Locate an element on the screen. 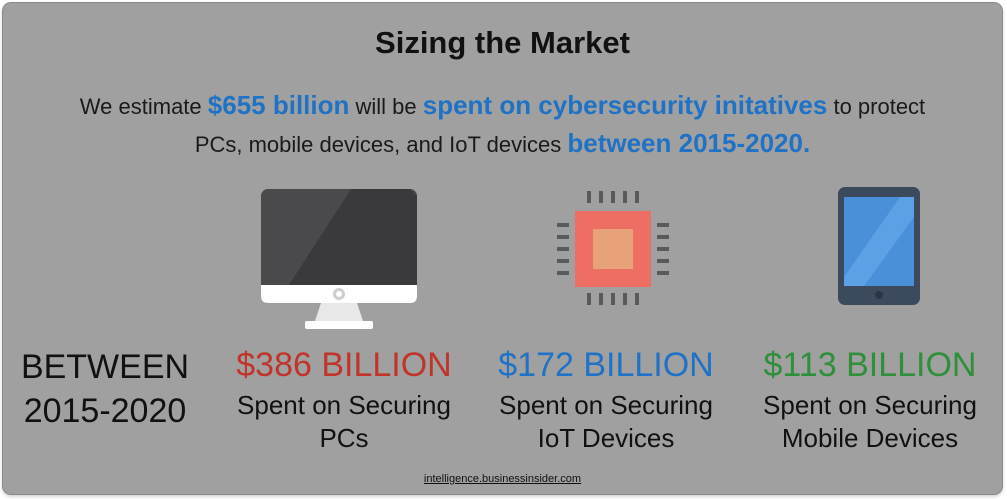 Image resolution: width=1007 pixels, height=499 pixels. headline-highlight-amount: $655 billion is located at coordinates (278, 105).